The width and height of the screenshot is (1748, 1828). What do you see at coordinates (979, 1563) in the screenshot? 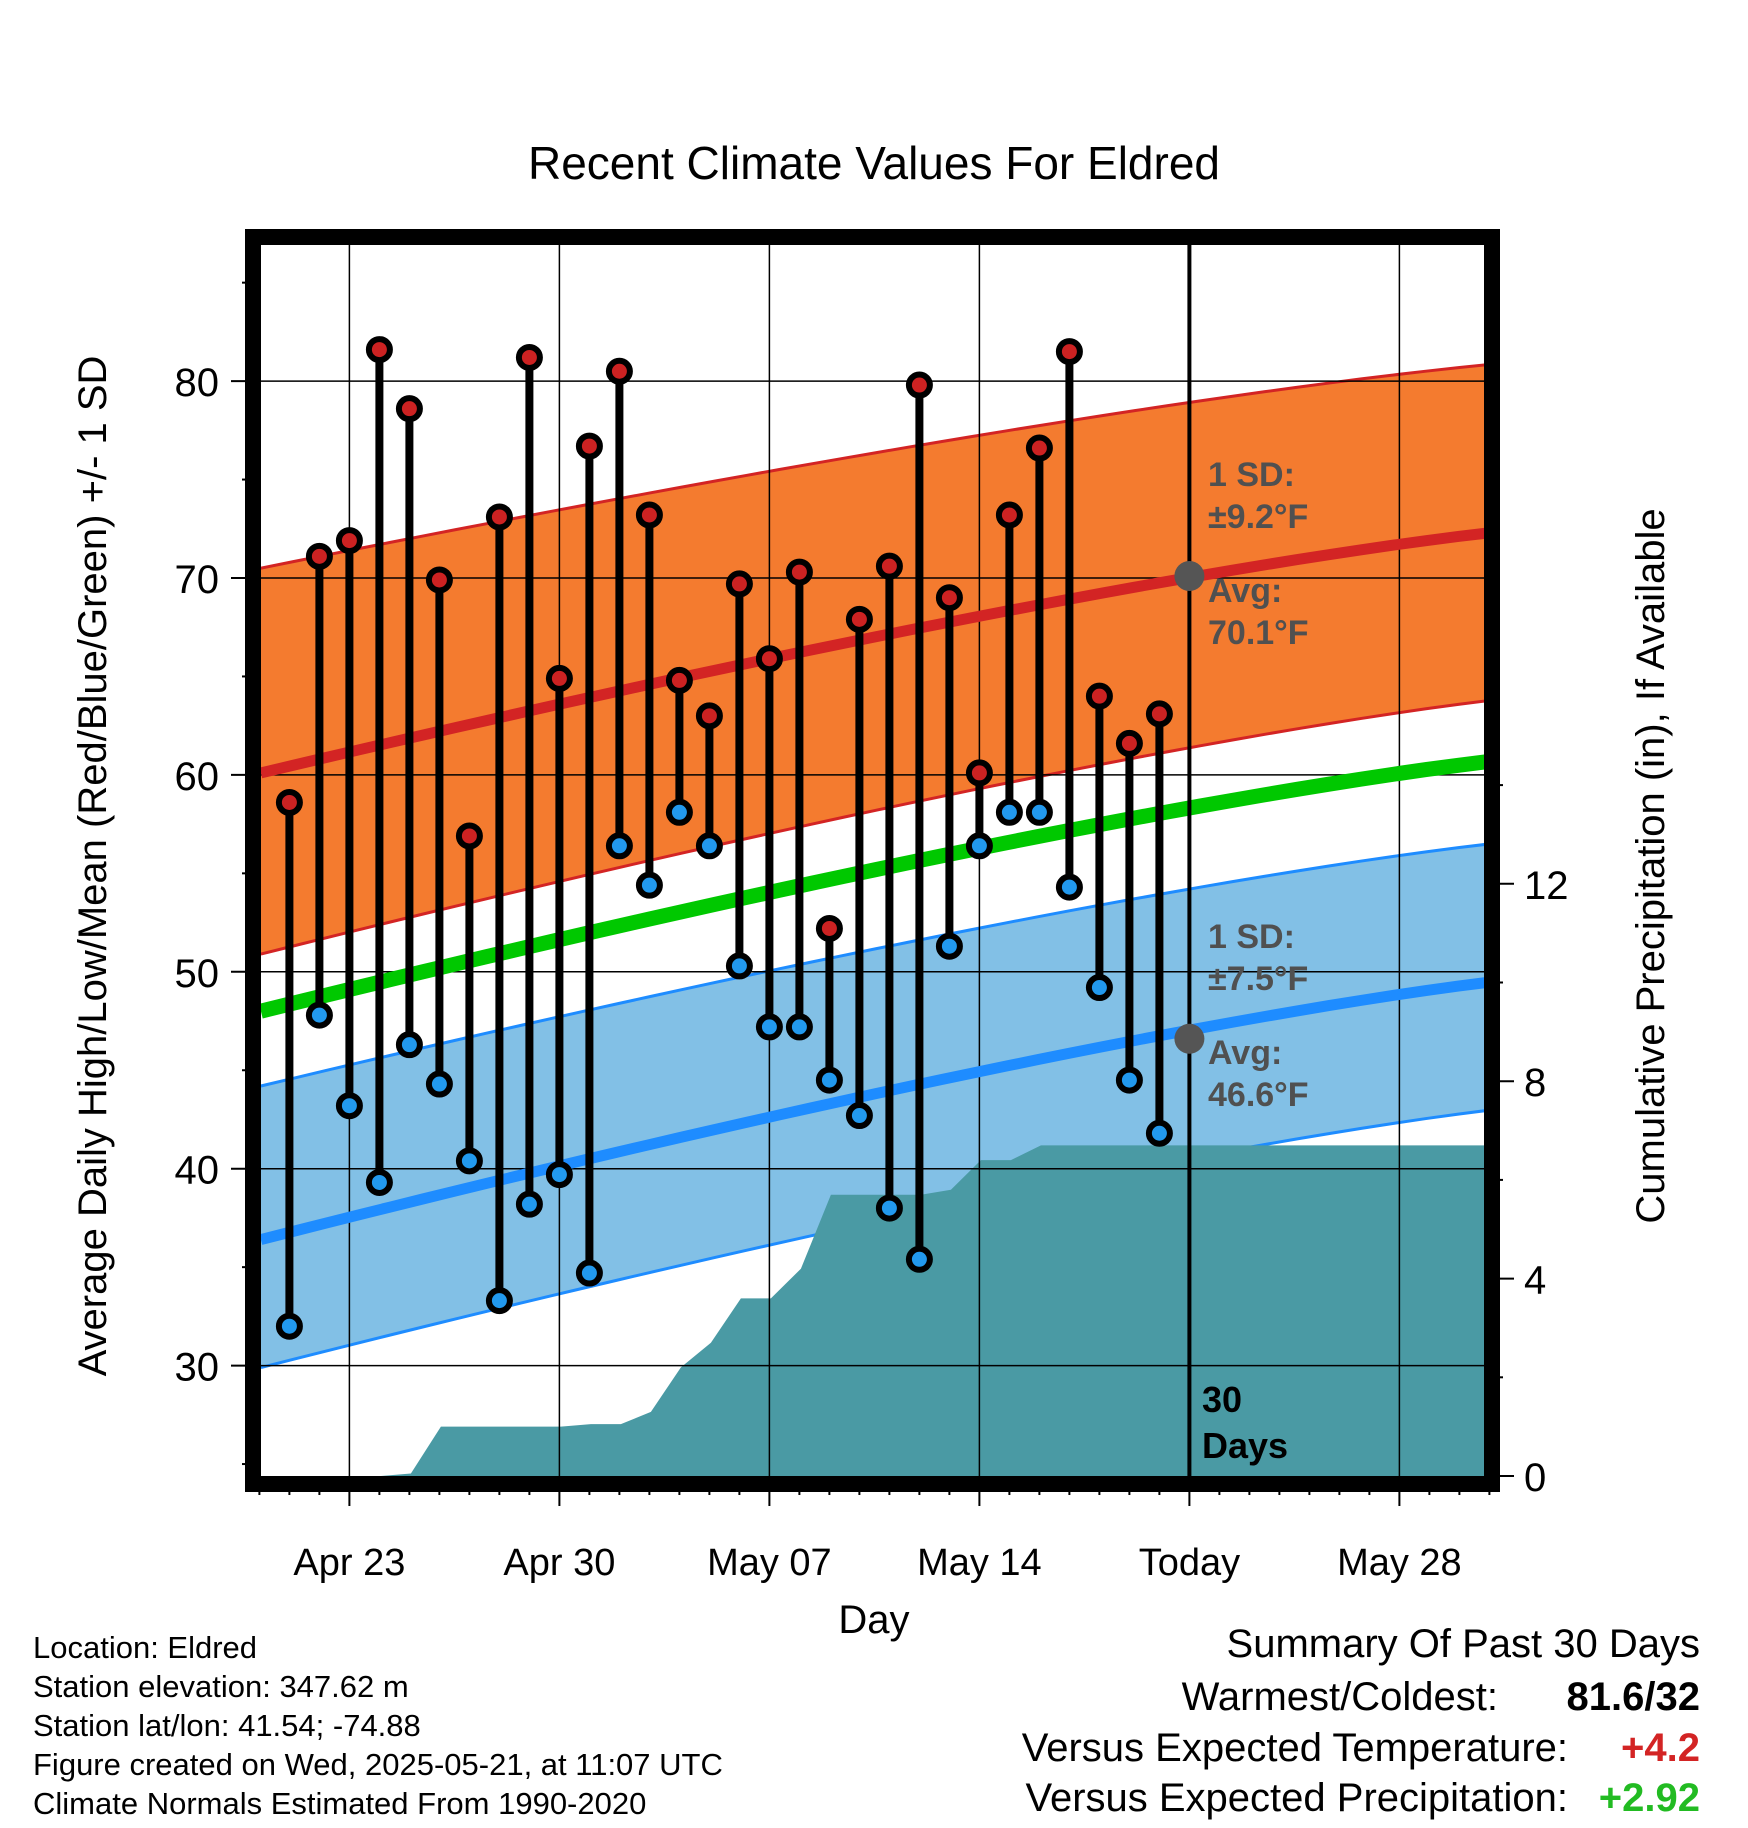
I see `x-tick-label: May 14` at bounding box center [979, 1563].